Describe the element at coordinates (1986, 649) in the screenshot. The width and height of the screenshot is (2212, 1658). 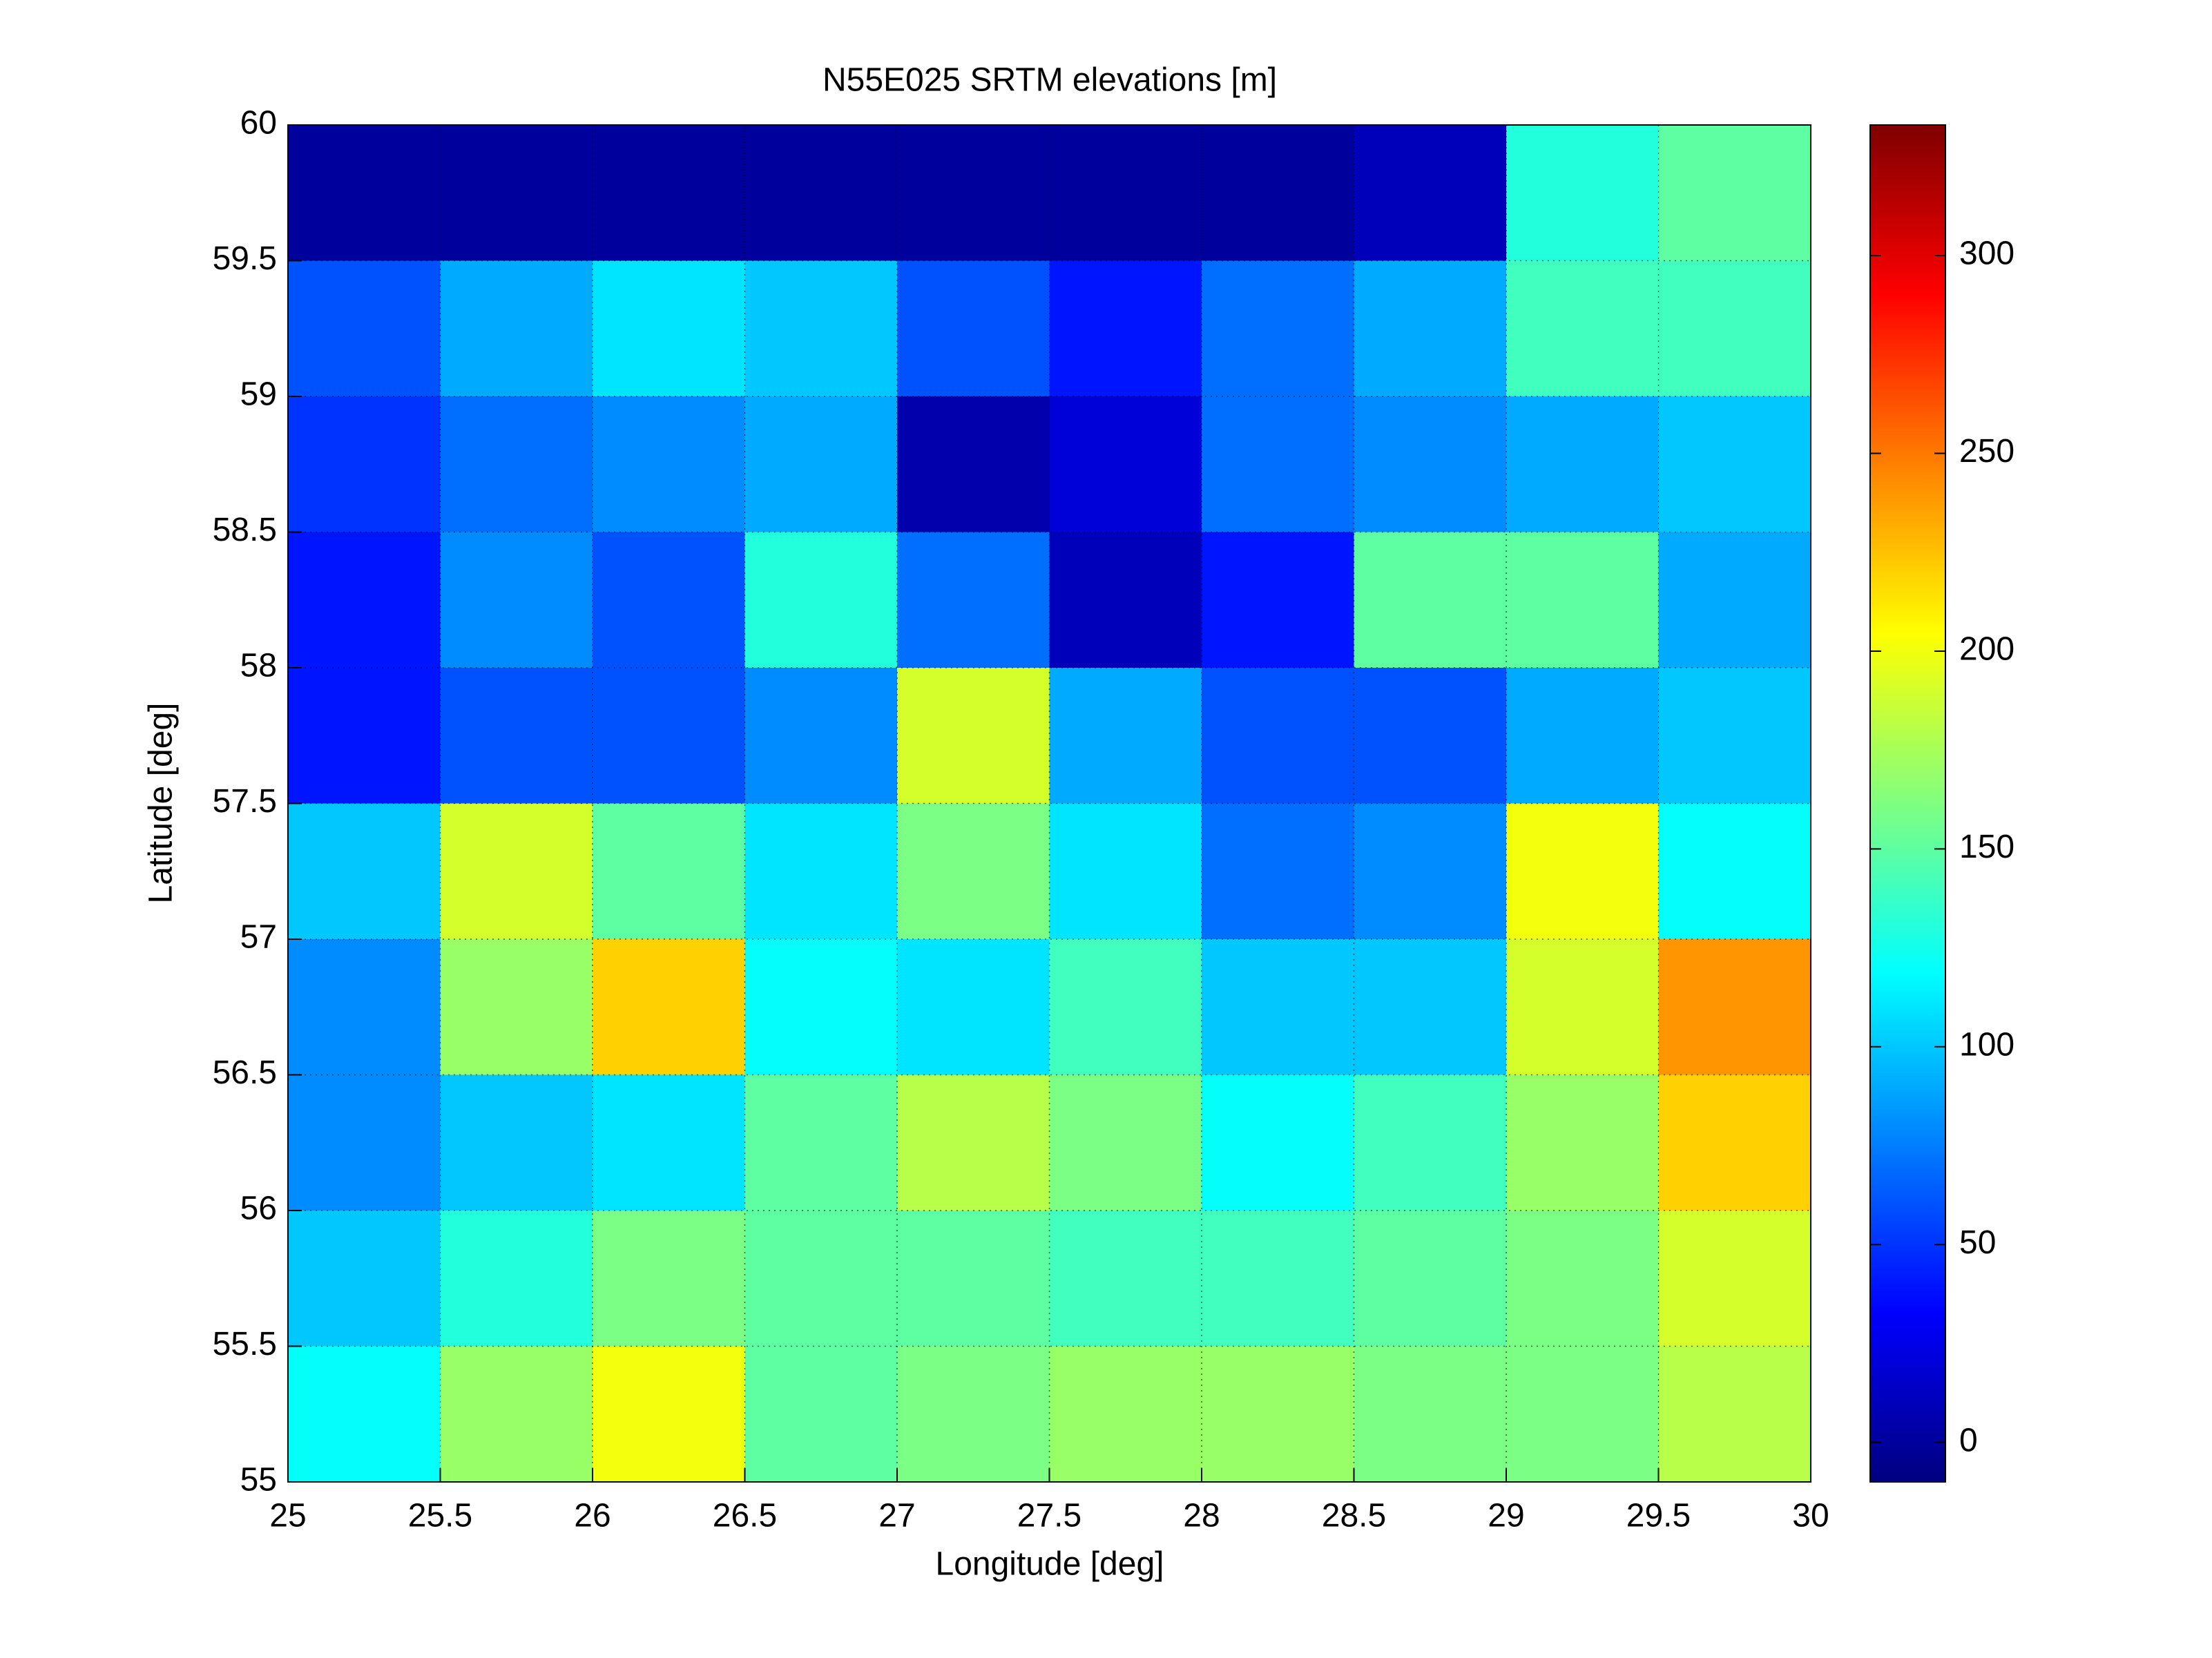
I see `colorbar-tick-label: 200` at that location.